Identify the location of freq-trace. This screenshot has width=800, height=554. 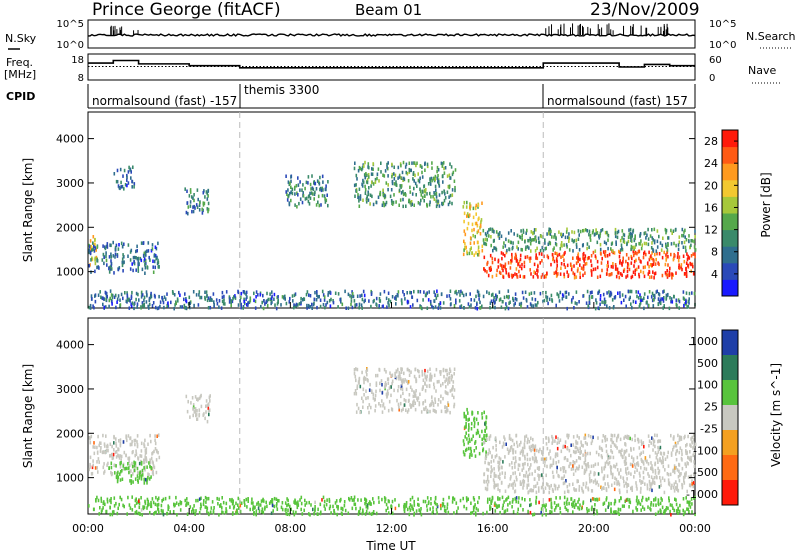
(391, 64).